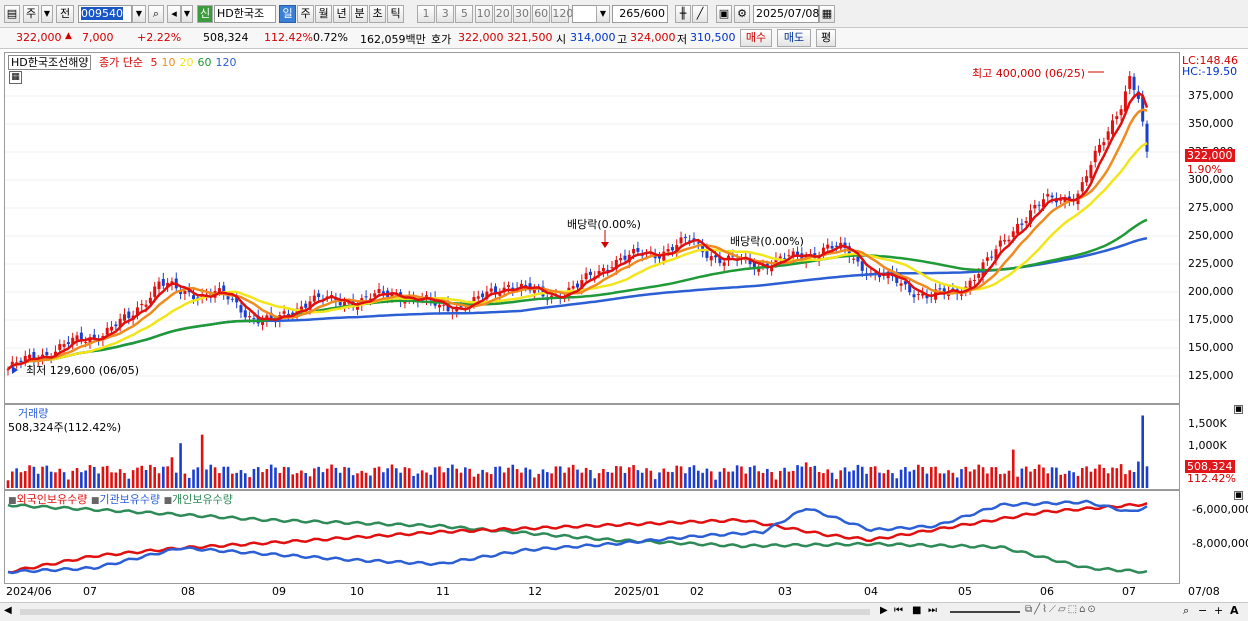 The height and width of the screenshot is (621, 1248). I want to click on buy-button: 매수, so click(756, 38).